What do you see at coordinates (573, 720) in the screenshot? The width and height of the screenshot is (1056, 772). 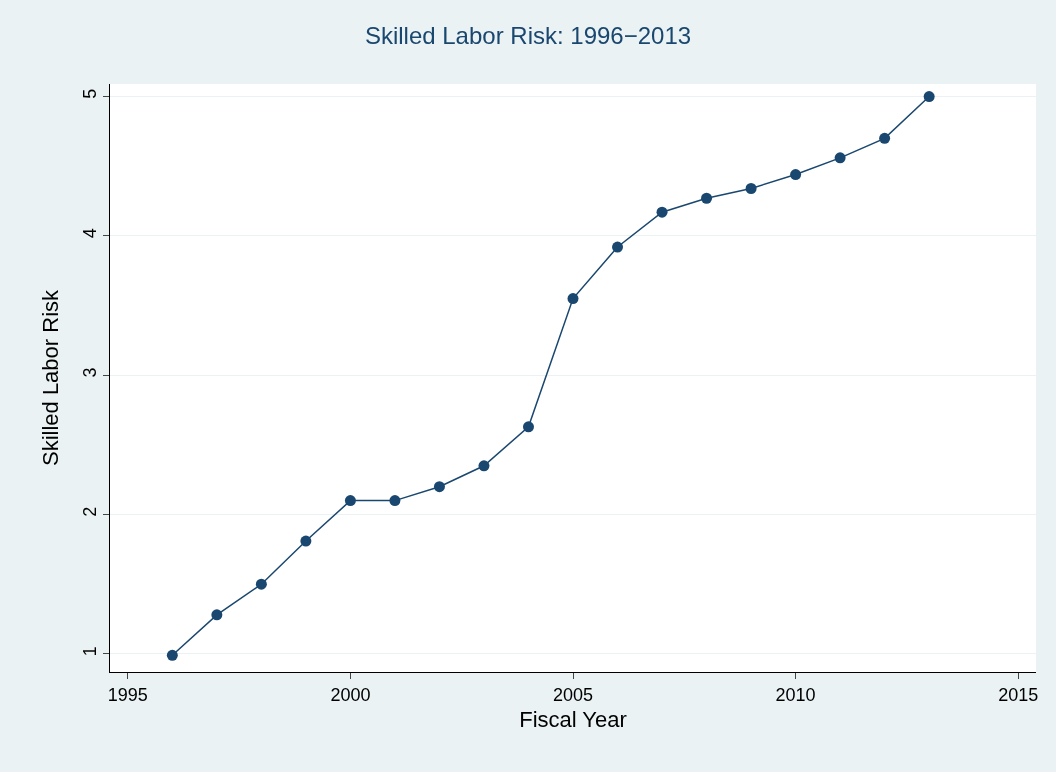 I see `x-axis-title: Fiscal Year` at bounding box center [573, 720].